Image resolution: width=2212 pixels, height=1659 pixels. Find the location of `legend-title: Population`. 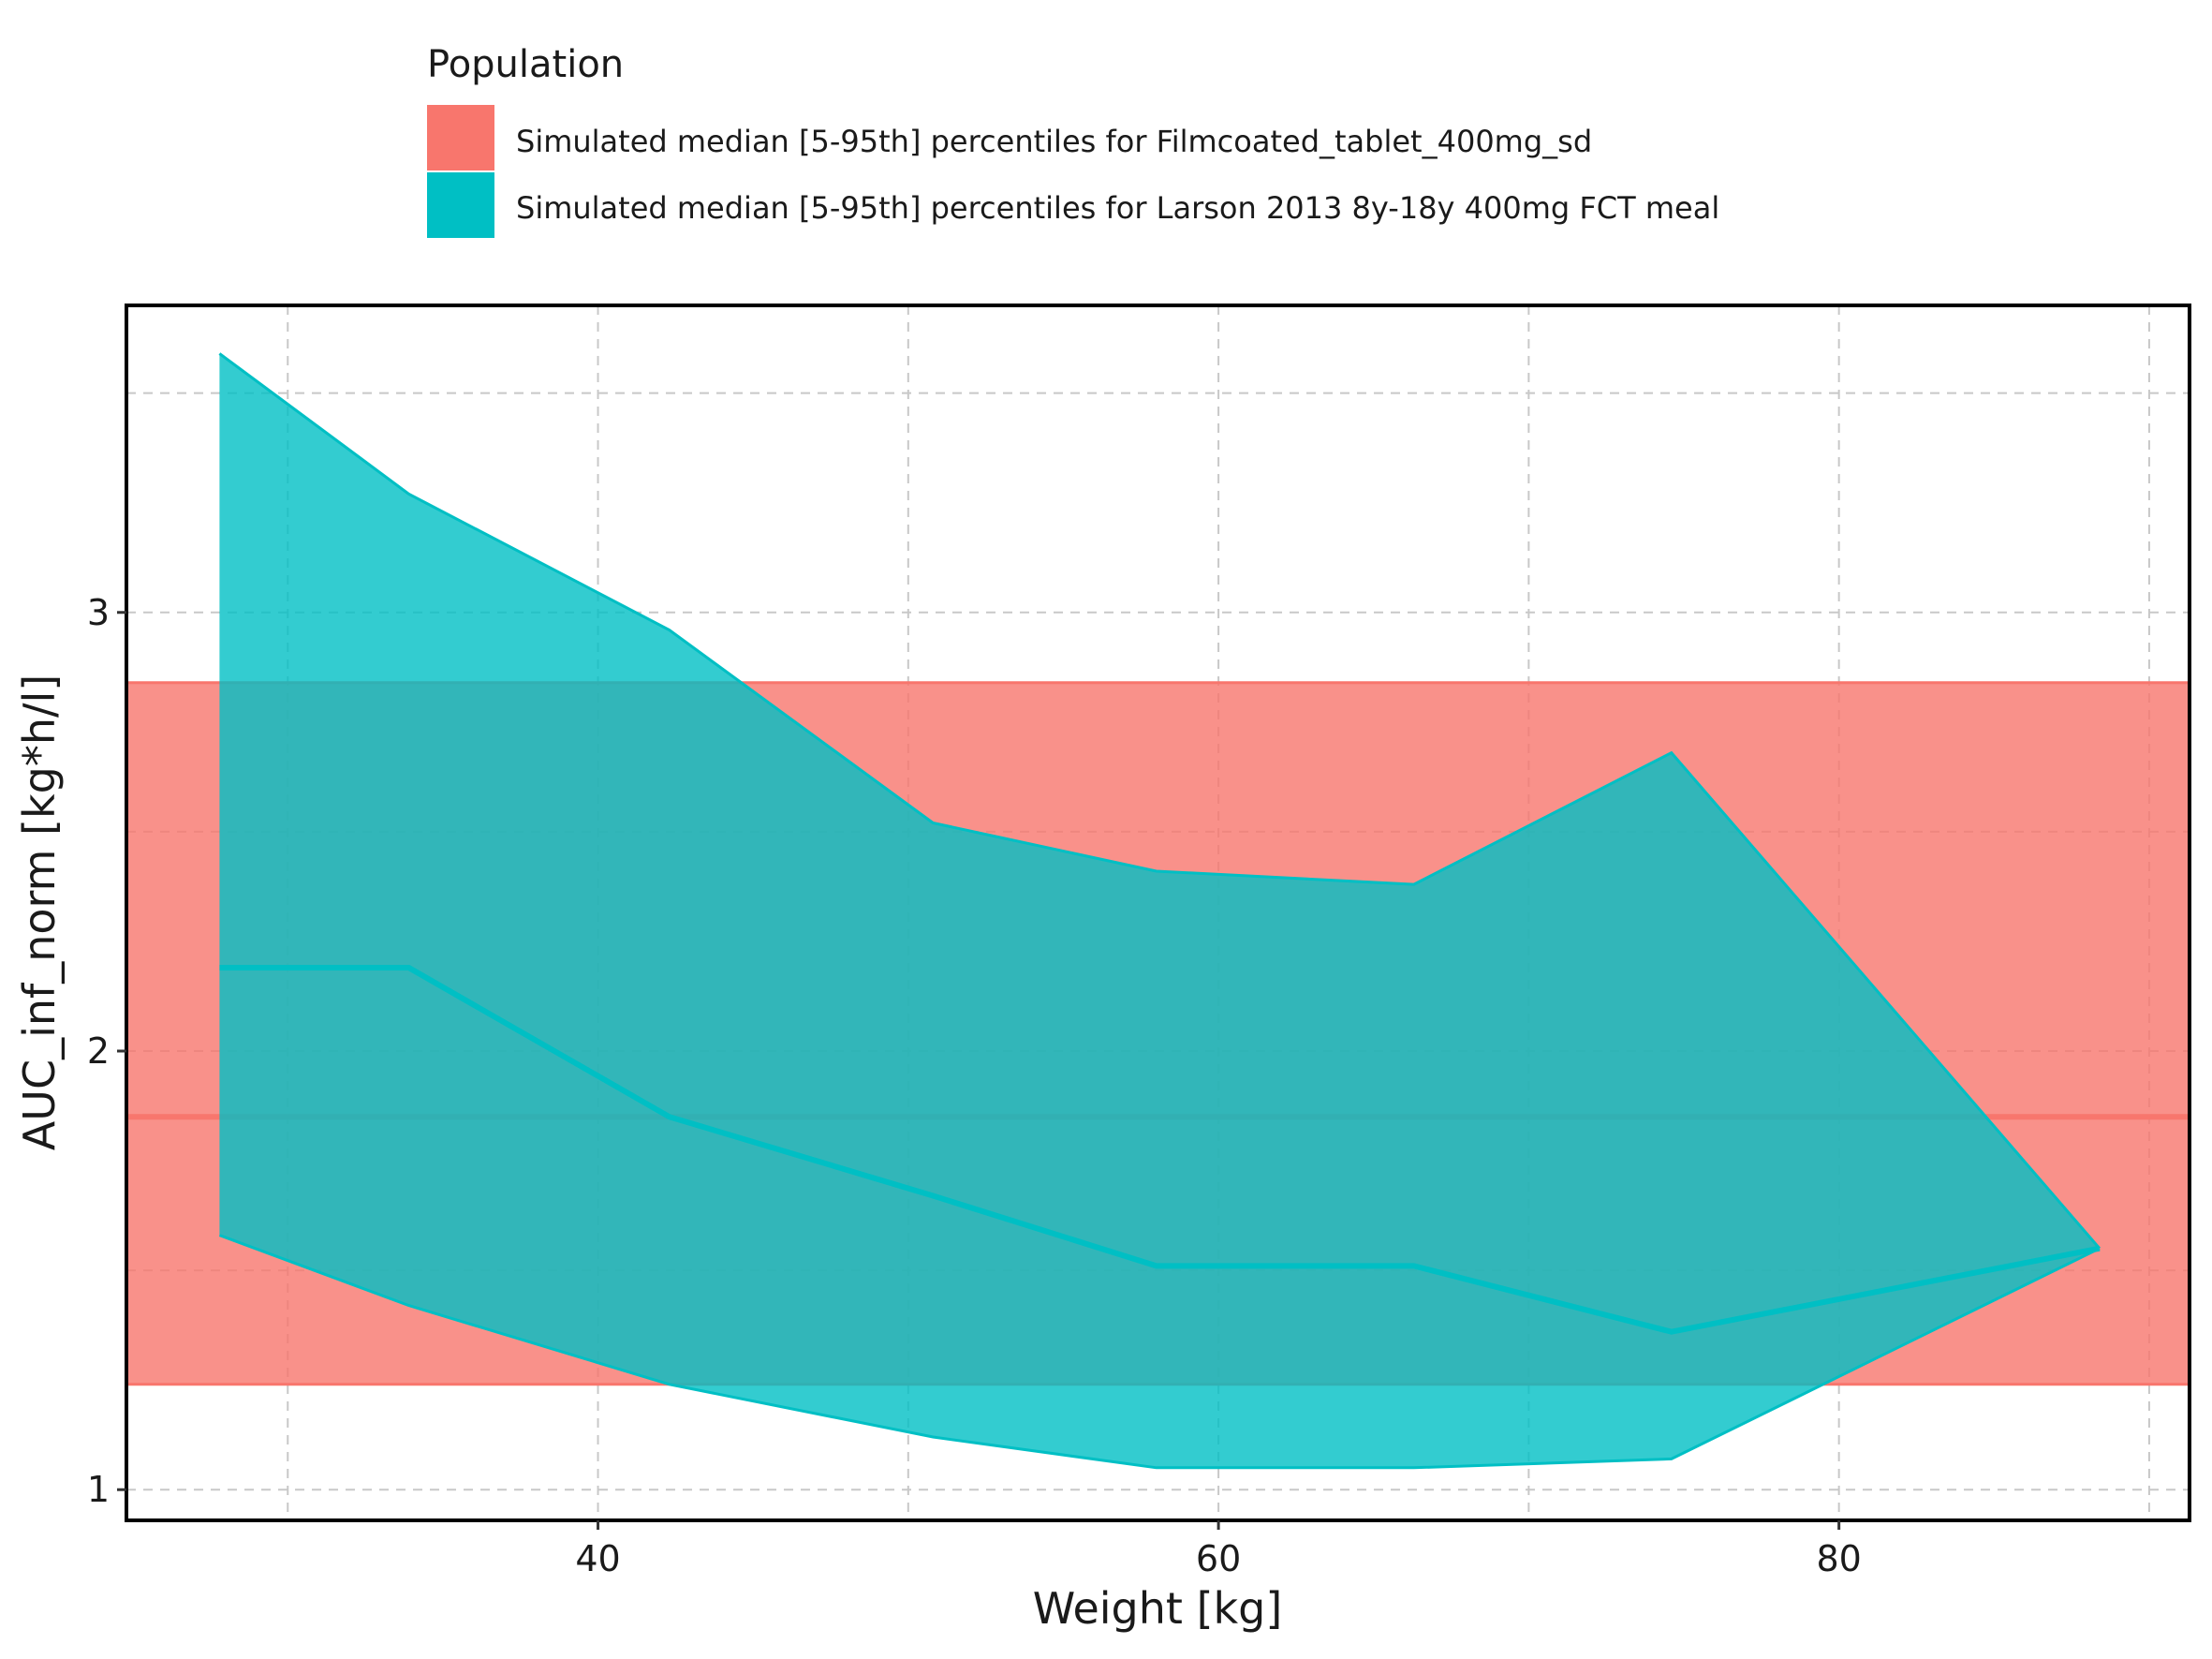

legend-title: Population is located at coordinates (526, 65).